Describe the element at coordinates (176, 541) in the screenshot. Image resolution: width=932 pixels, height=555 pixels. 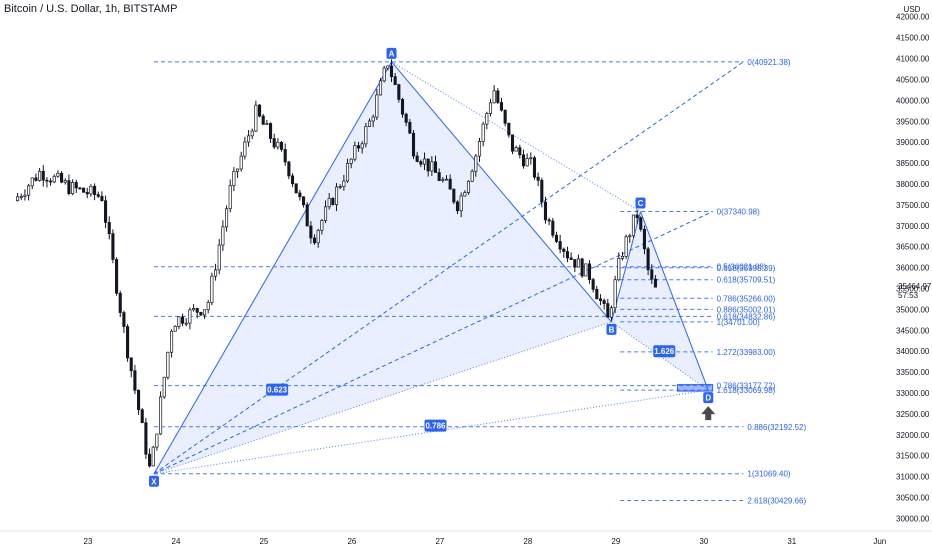
I see `time-tick-24: 24` at that location.